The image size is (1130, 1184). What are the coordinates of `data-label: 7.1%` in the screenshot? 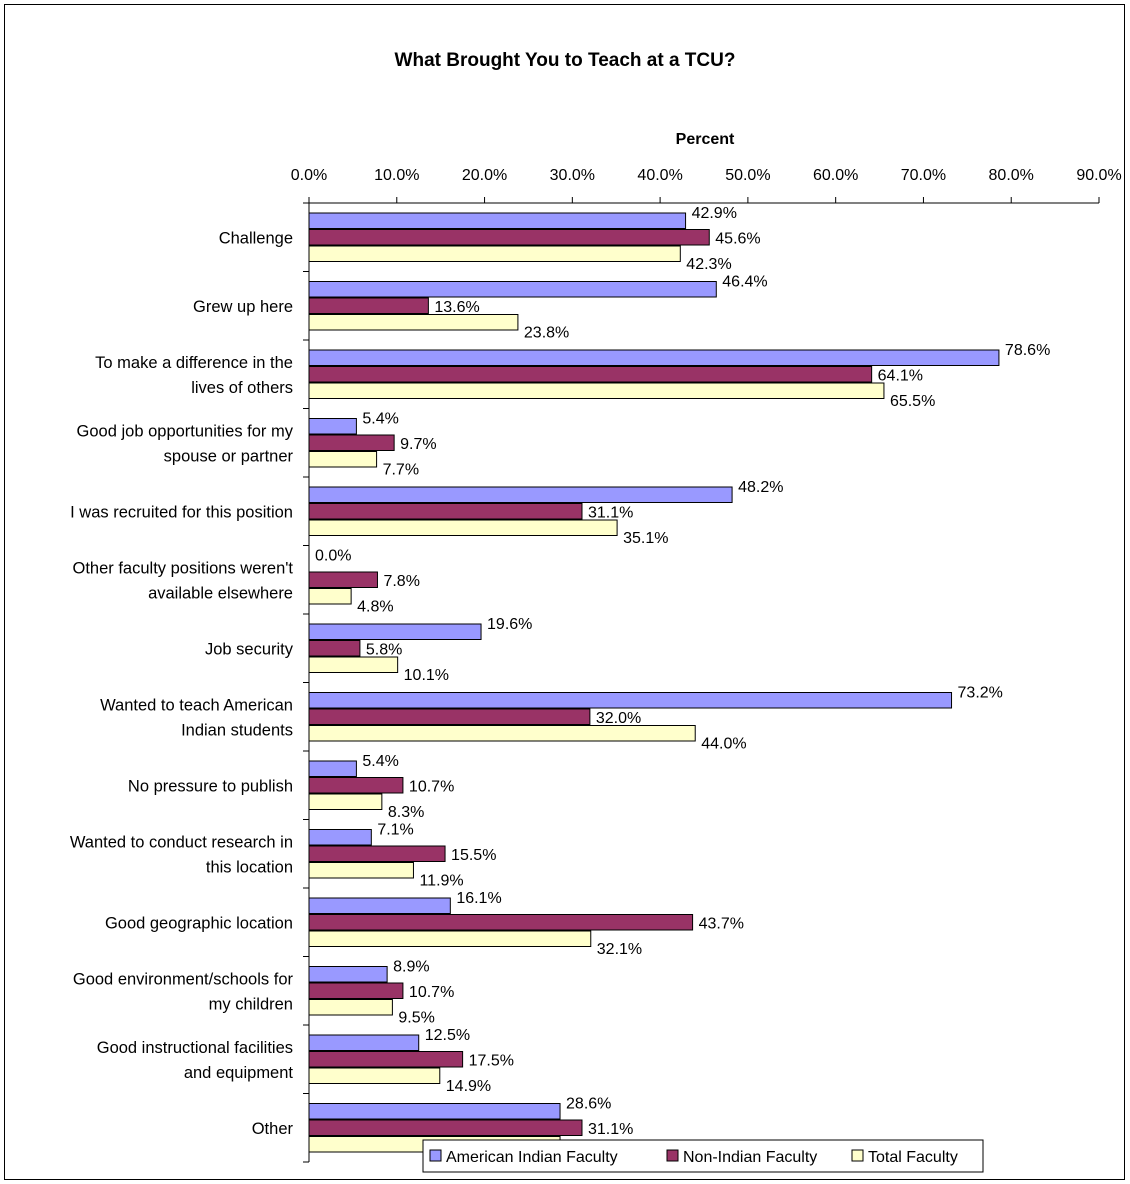 It's located at (395, 829).